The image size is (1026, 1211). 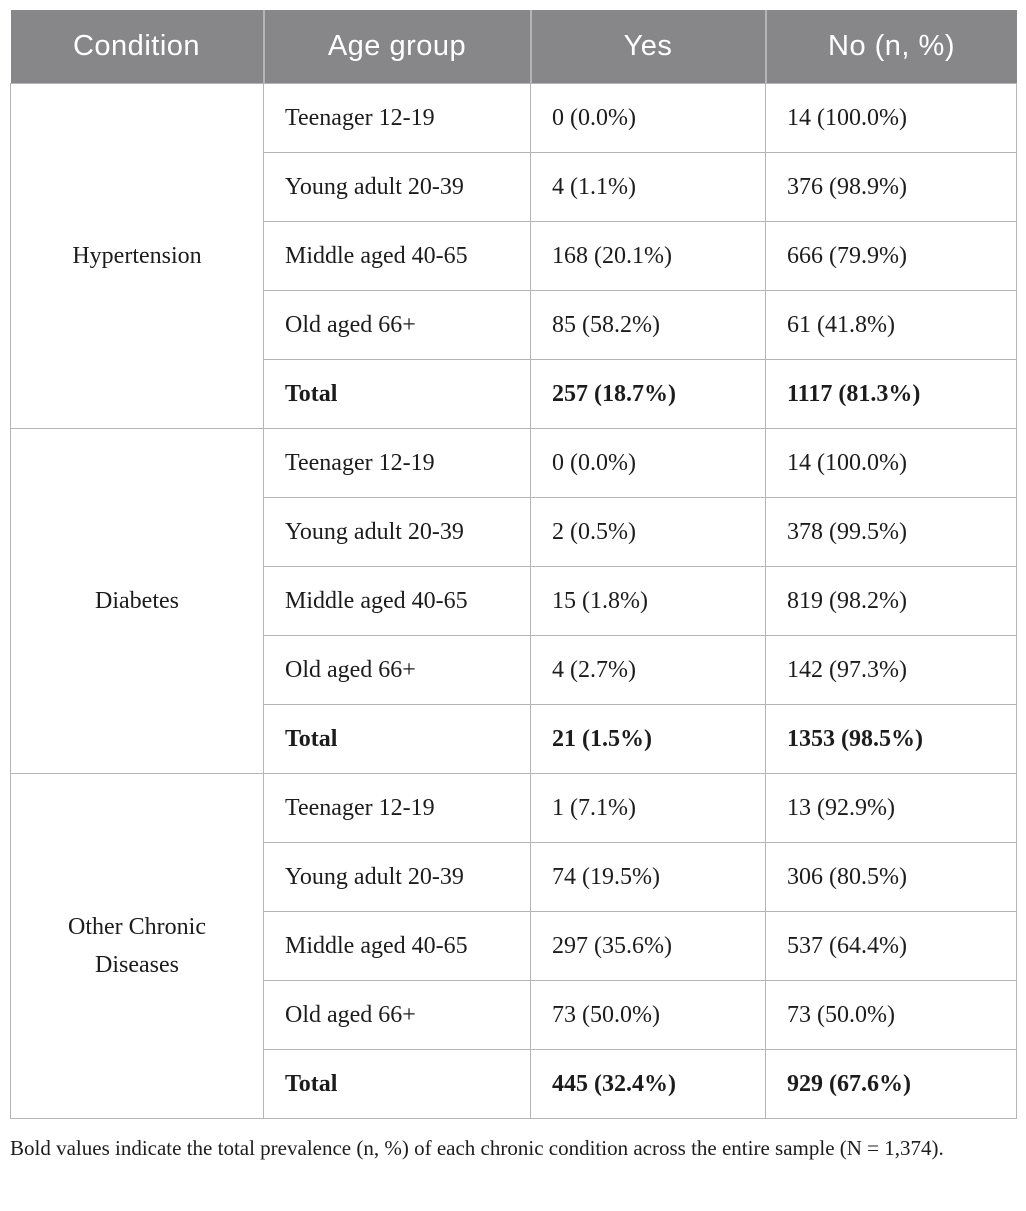 I want to click on yes-cell: 297 (35.6%), so click(x=648, y=946).